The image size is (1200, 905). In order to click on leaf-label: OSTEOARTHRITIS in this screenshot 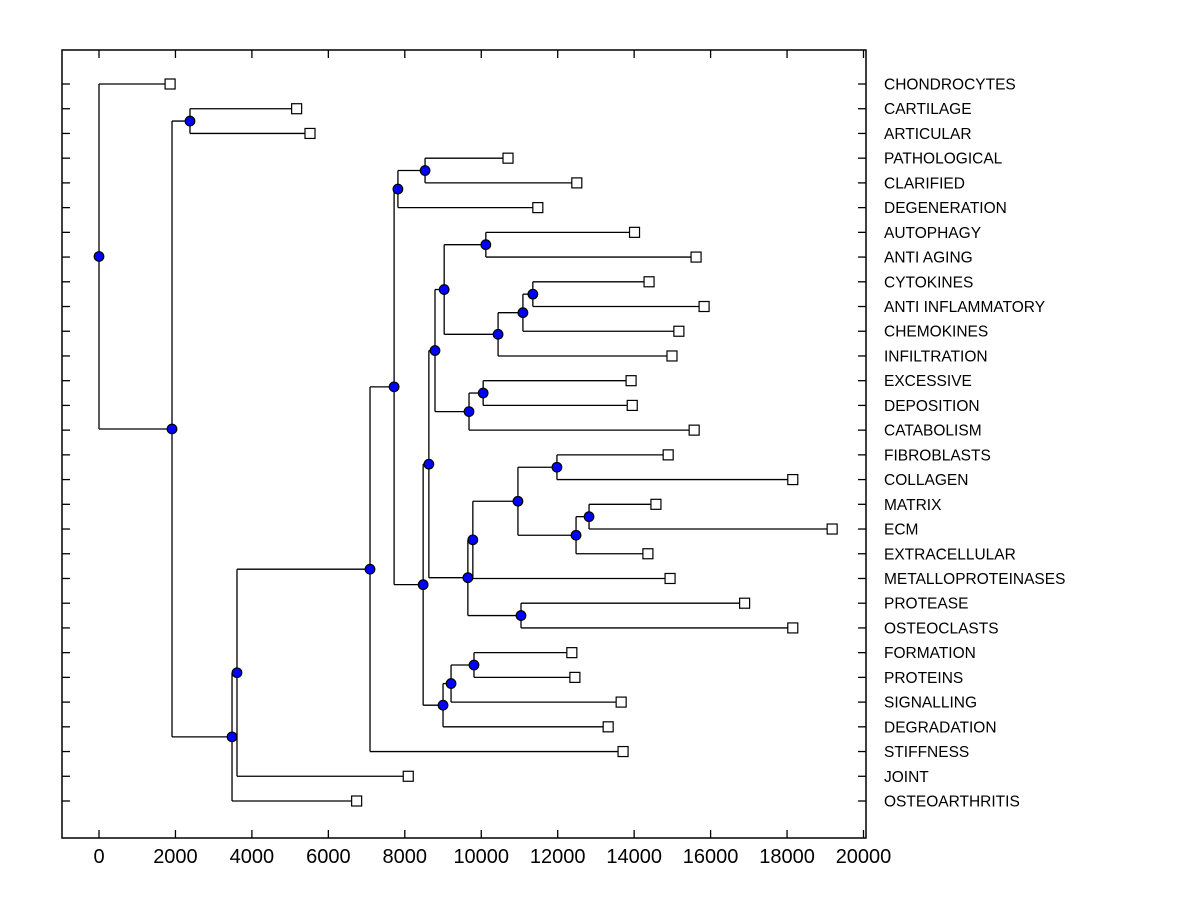, I will do `click(952, 801)`.